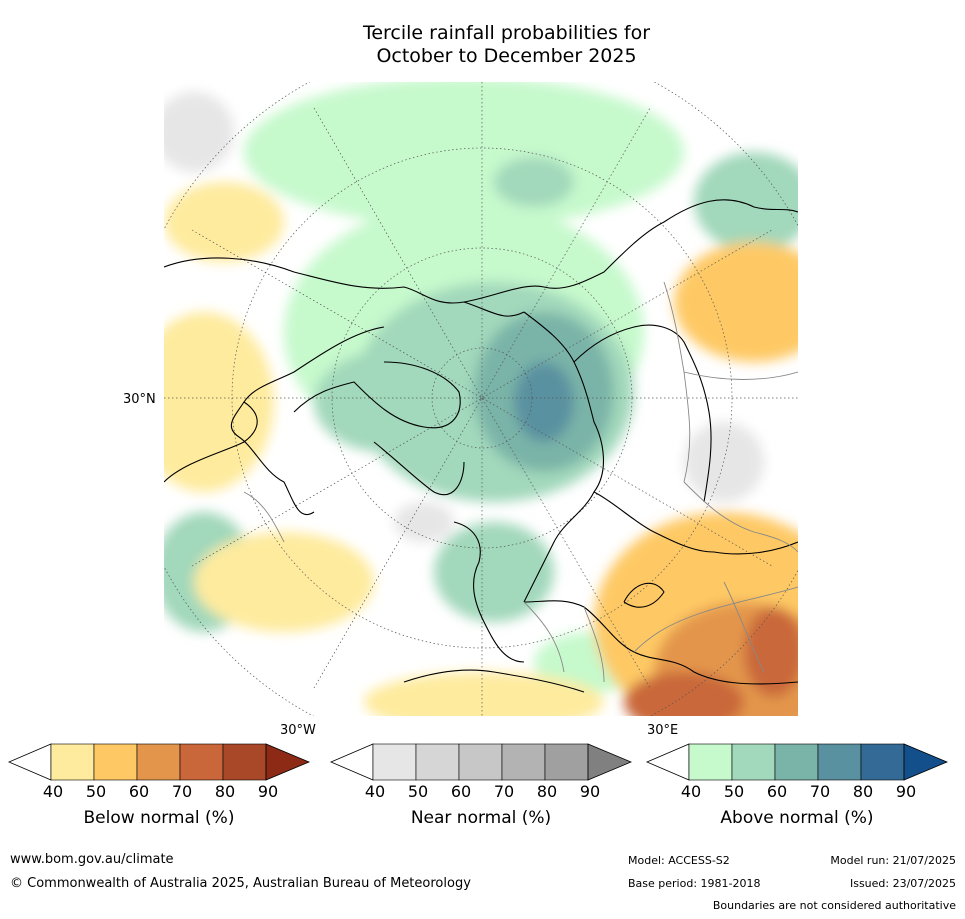 The image size is (965, 919). Describe the element at coordinates (547, 791) in the screenshot. I see `colorbar-near-tick: 80` at that location.